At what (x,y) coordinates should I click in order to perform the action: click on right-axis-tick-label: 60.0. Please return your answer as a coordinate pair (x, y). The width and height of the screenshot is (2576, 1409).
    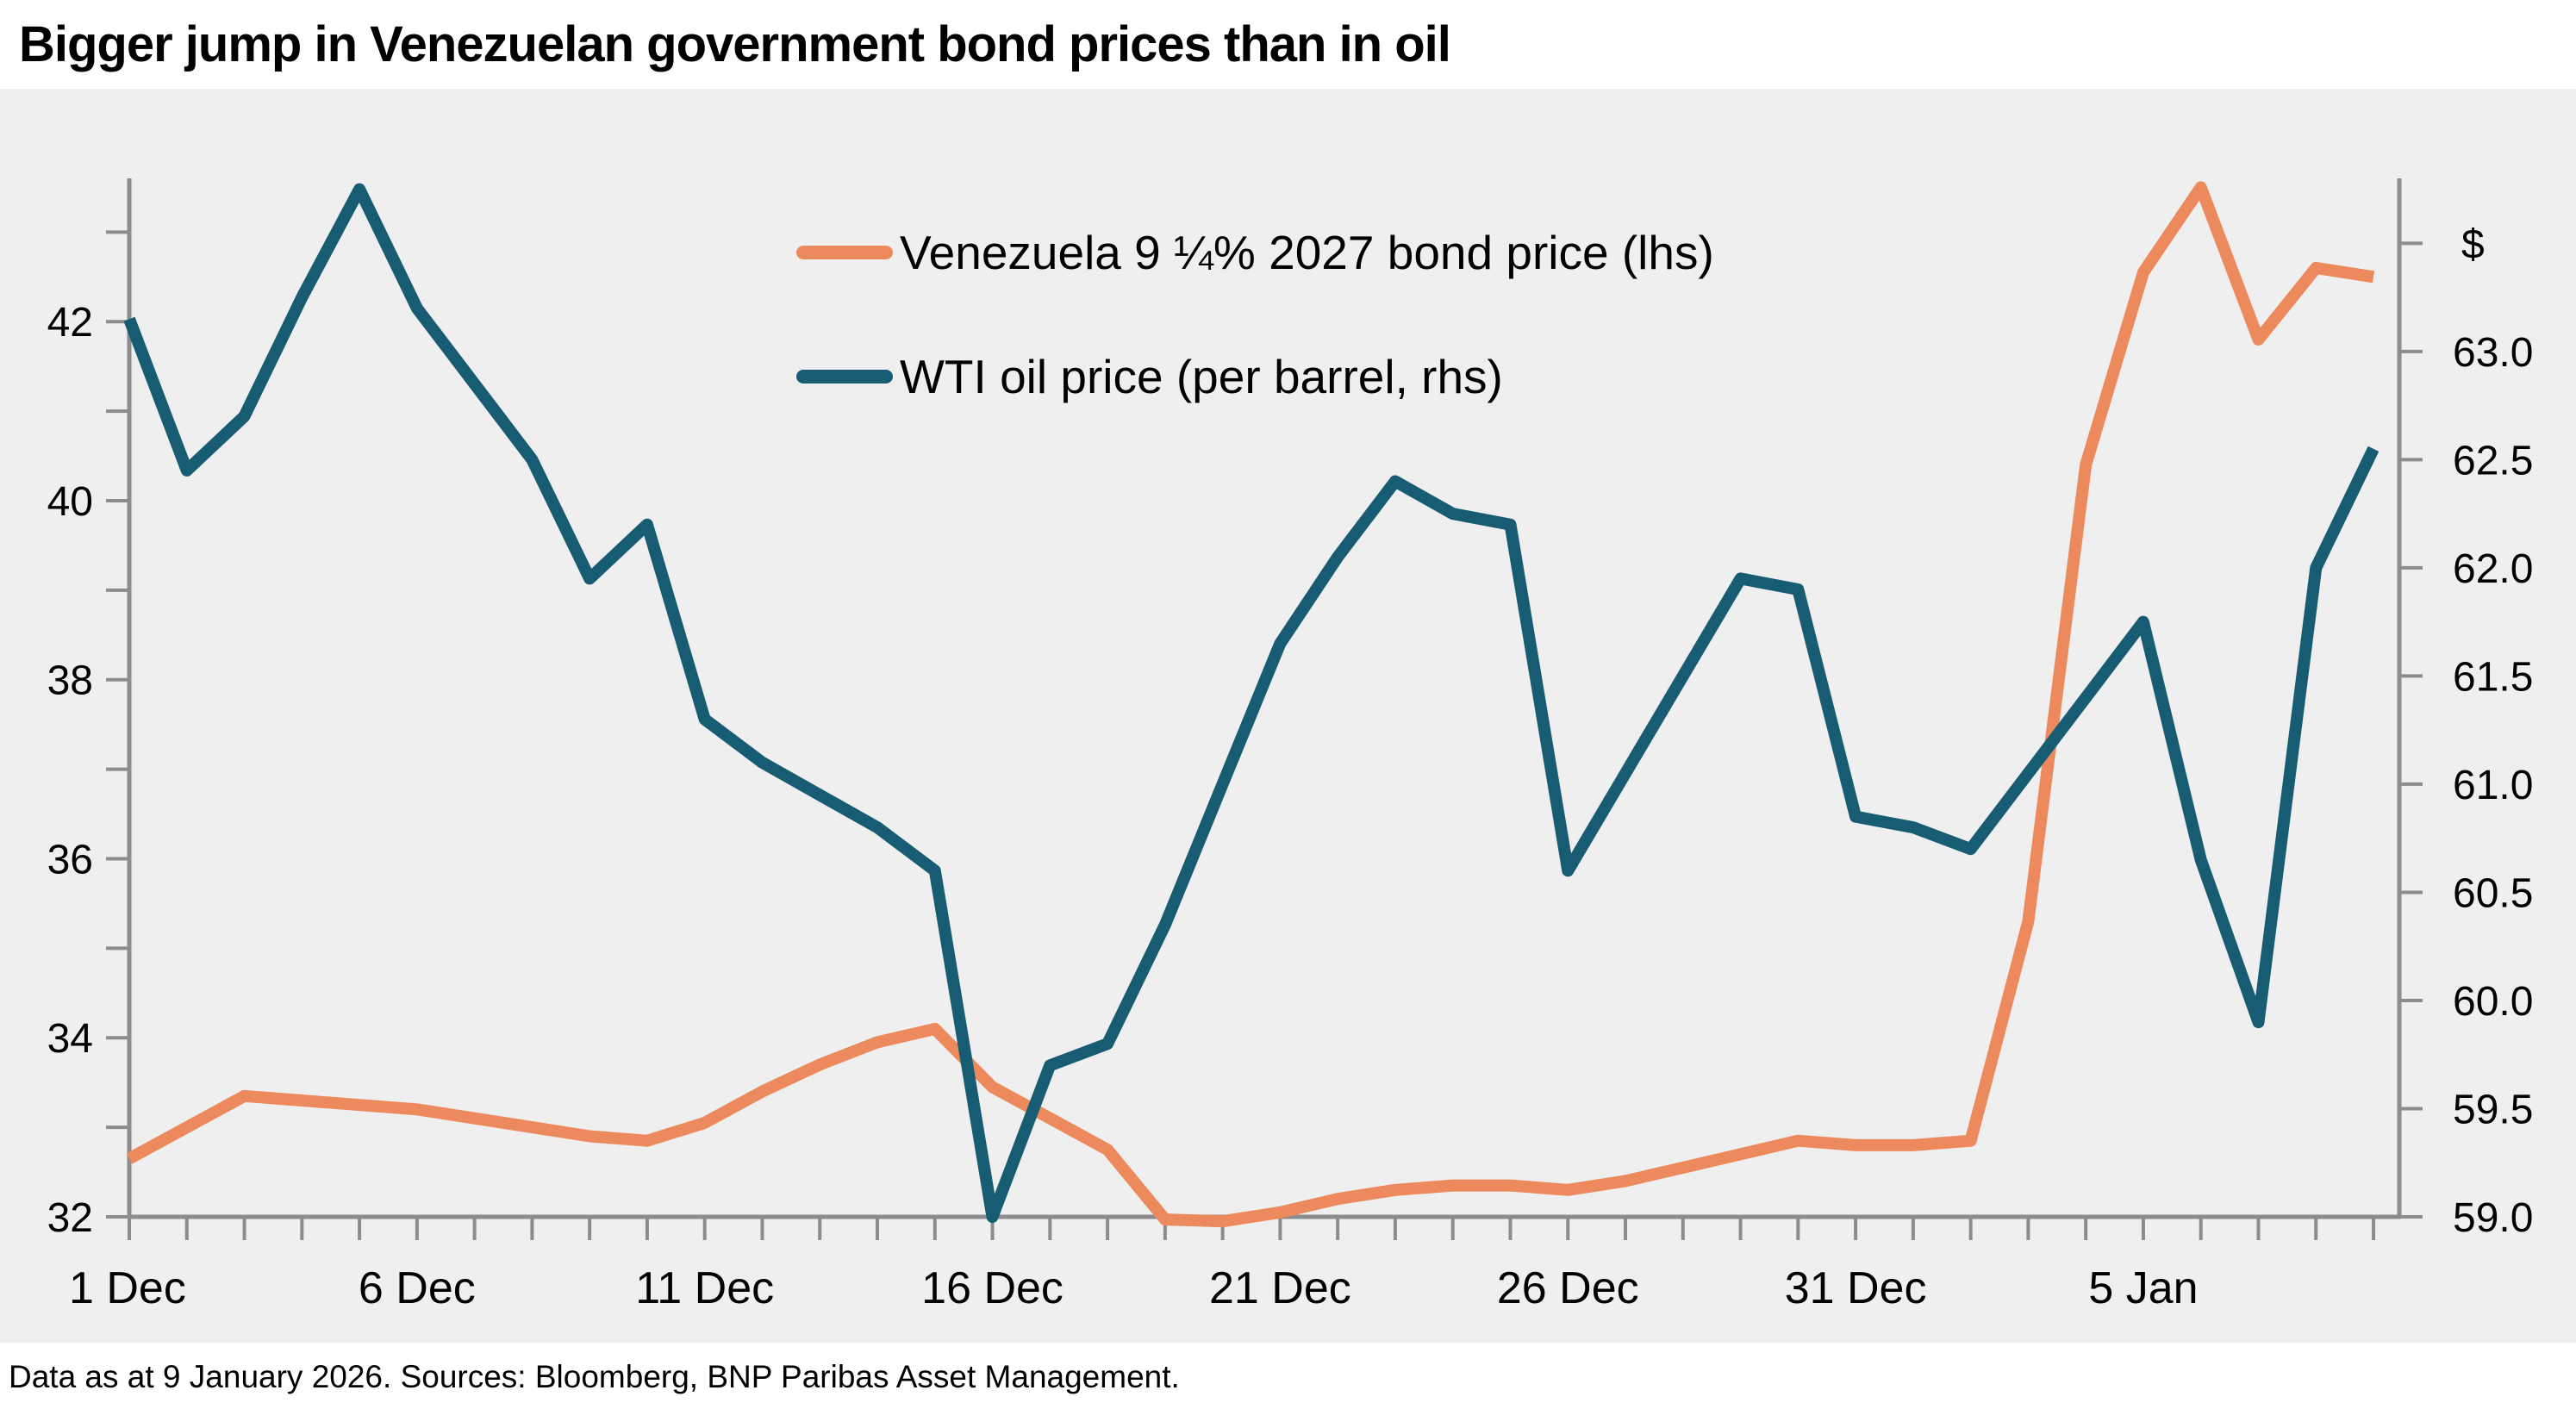
    Looking at the image, I should click on (2493, 1002).